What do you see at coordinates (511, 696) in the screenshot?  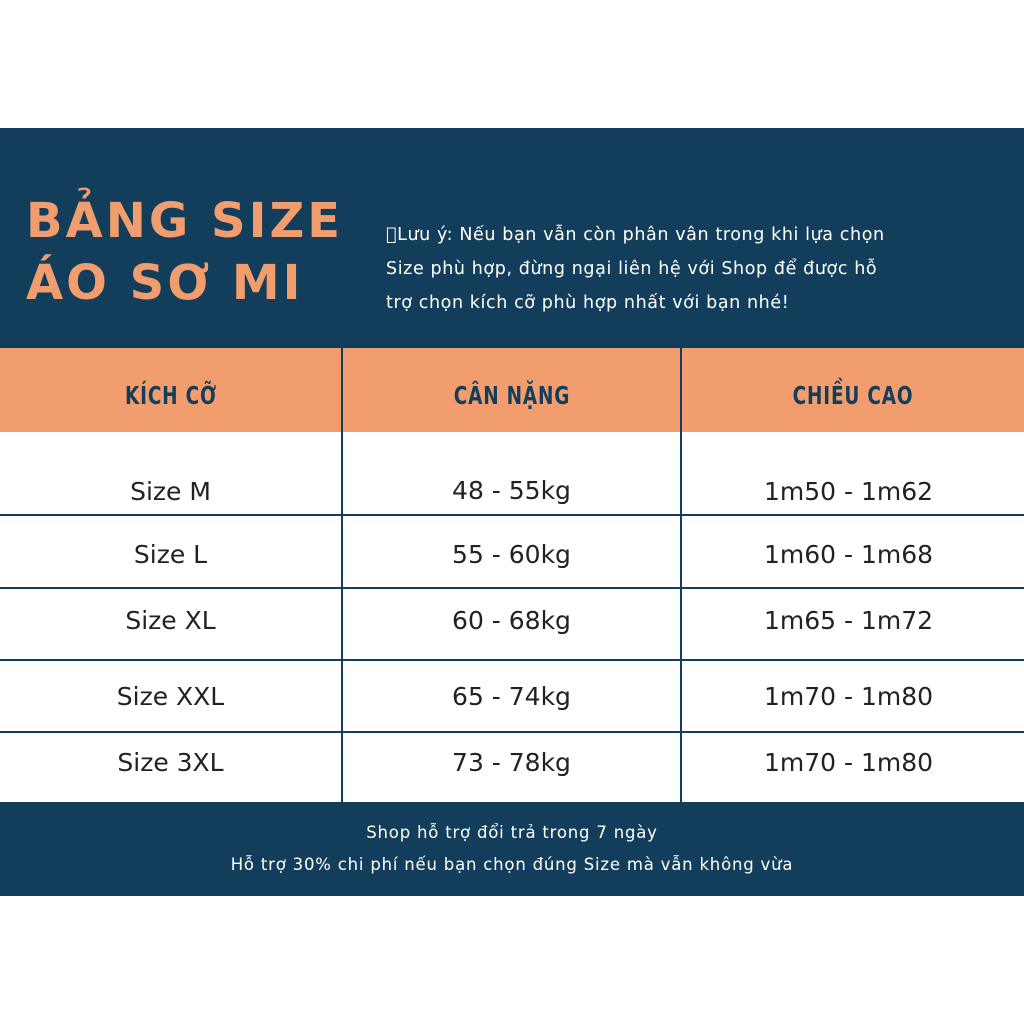 I see `weight-cell: 65 - 74kg` at bounding box center [511, 696].